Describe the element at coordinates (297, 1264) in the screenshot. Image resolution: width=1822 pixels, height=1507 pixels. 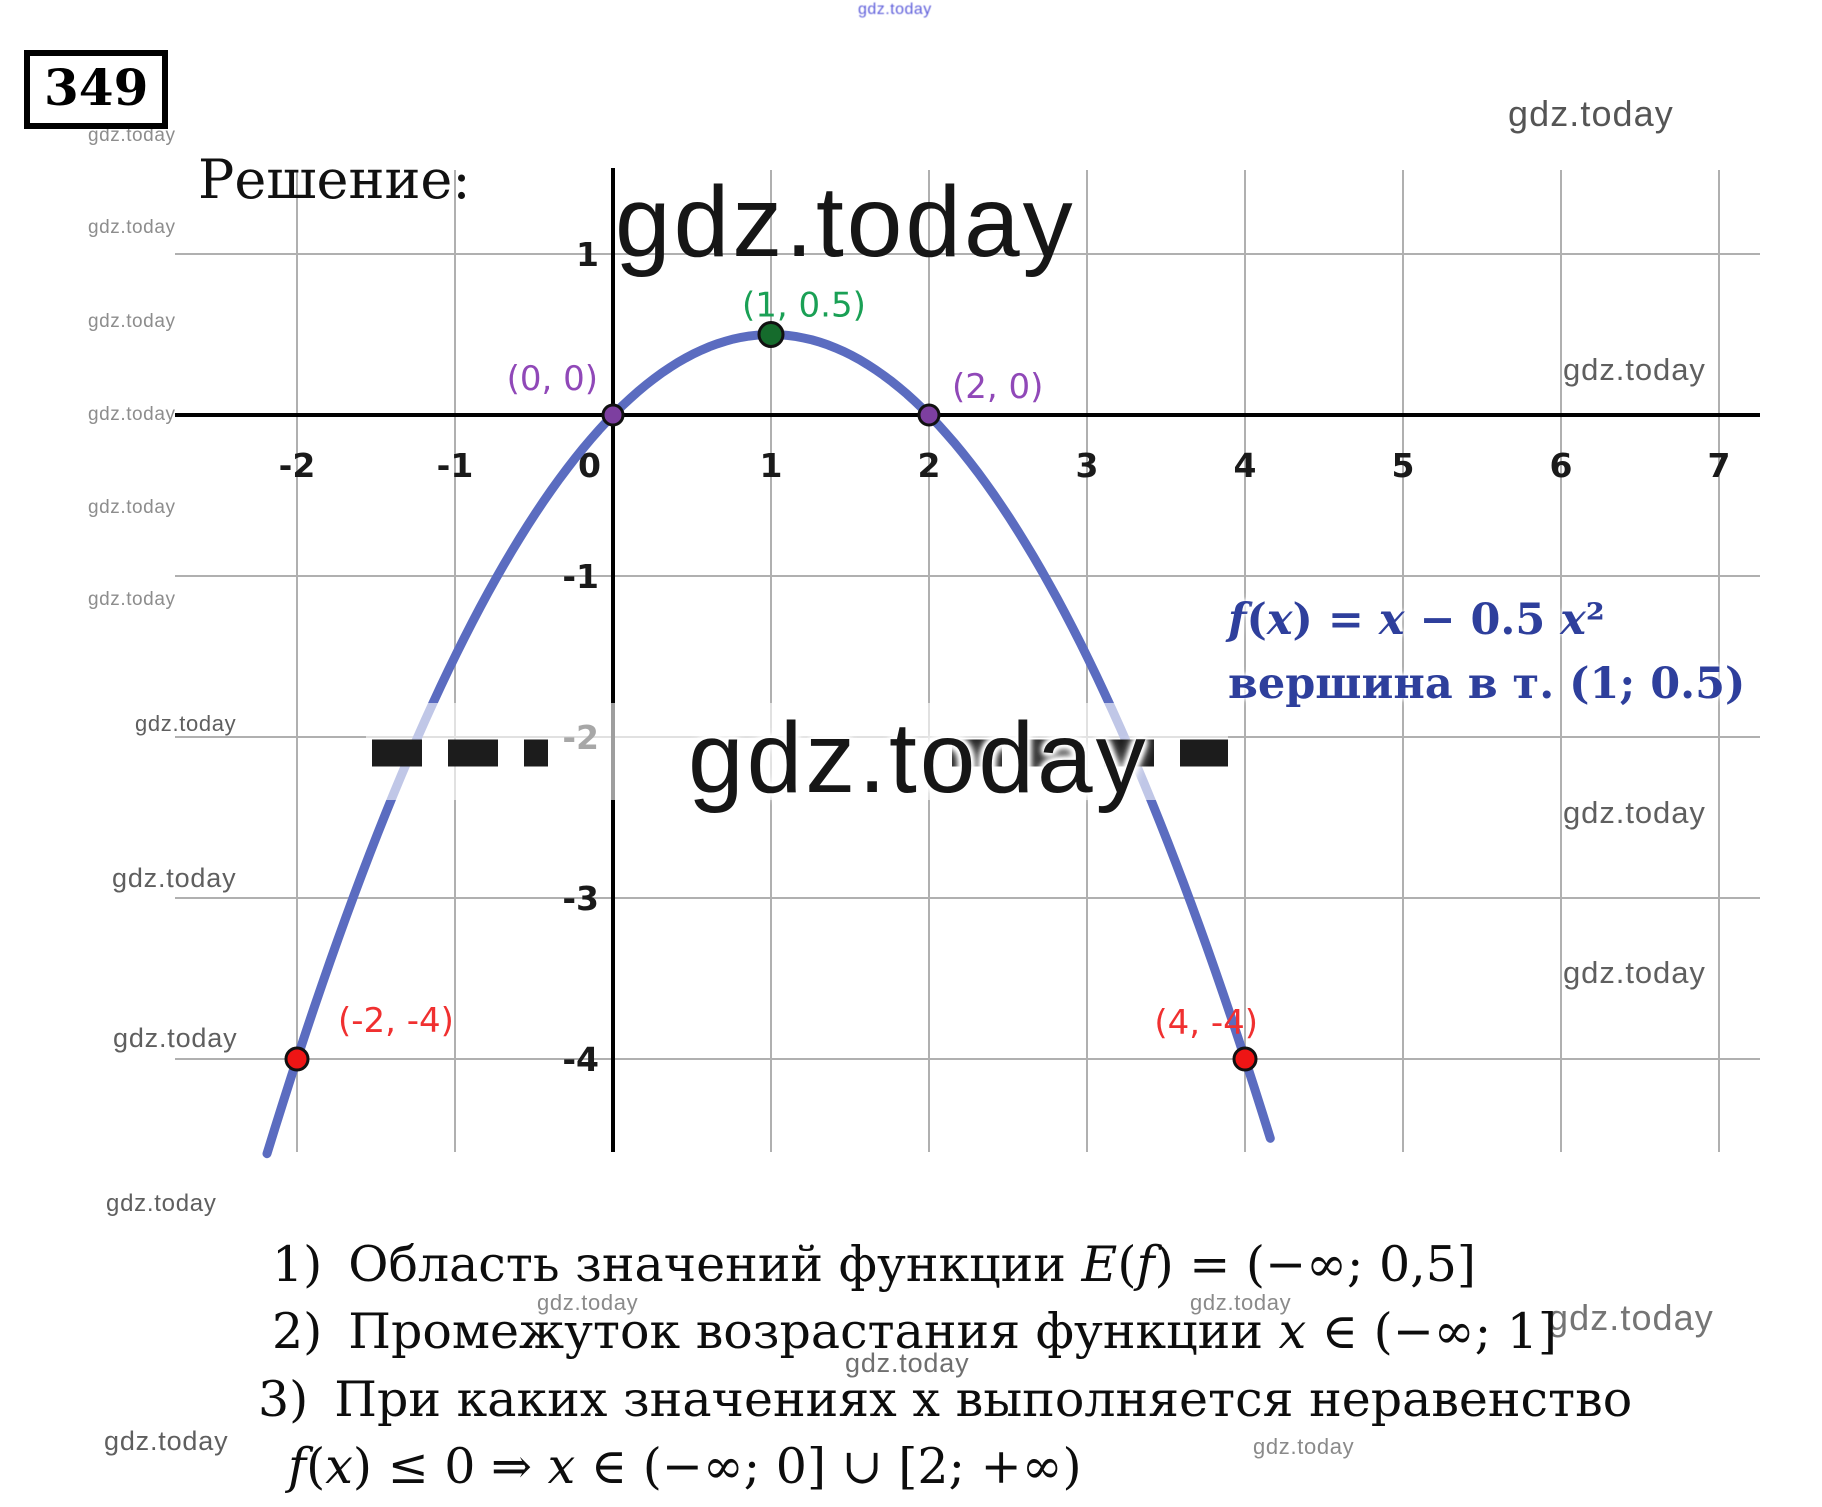
I see `list-number: 1)` at that location.